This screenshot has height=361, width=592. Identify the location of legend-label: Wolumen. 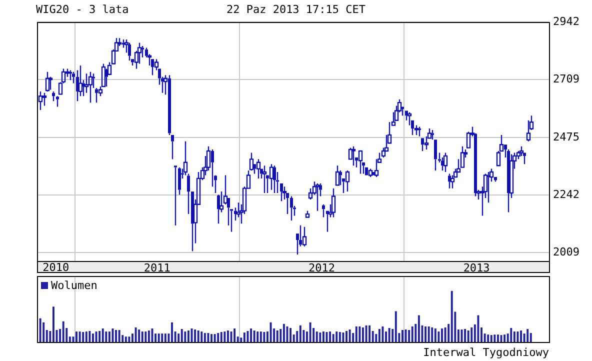
(74, 285).